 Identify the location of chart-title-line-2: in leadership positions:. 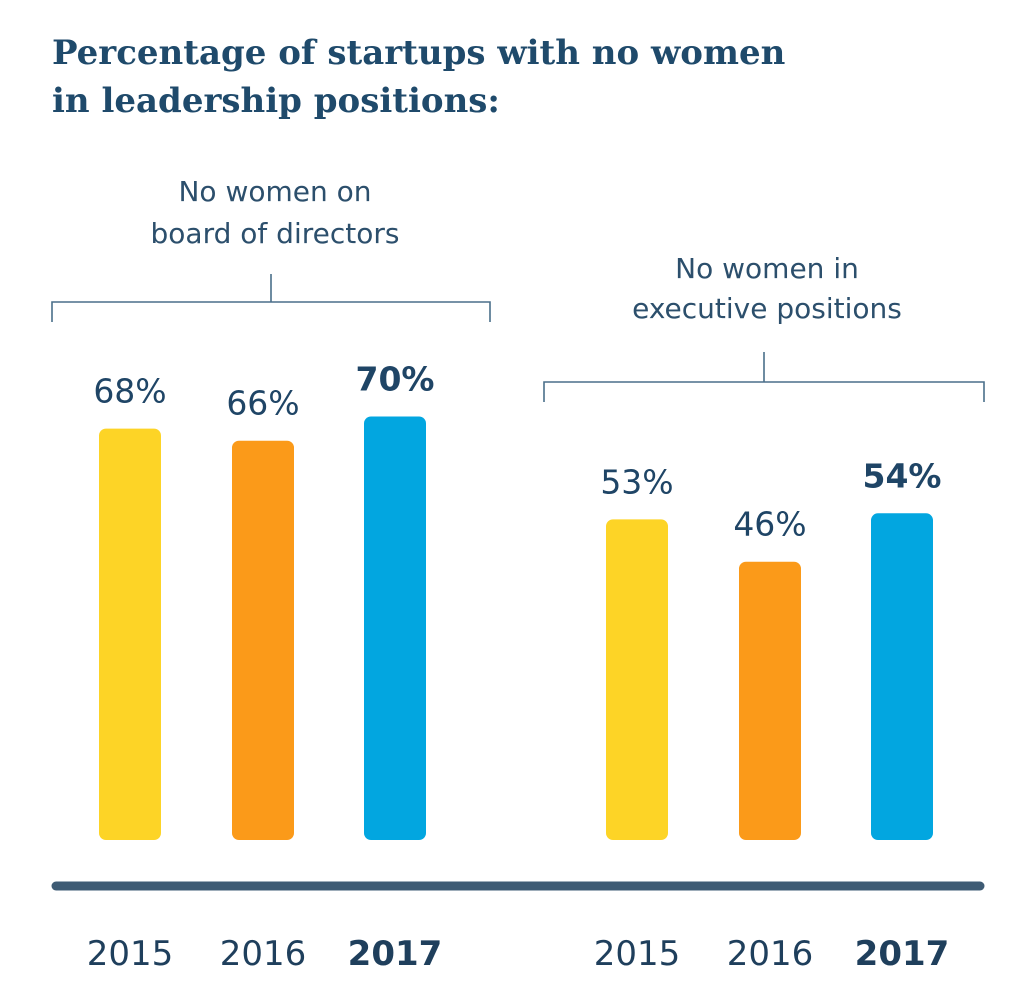
(276, 101).